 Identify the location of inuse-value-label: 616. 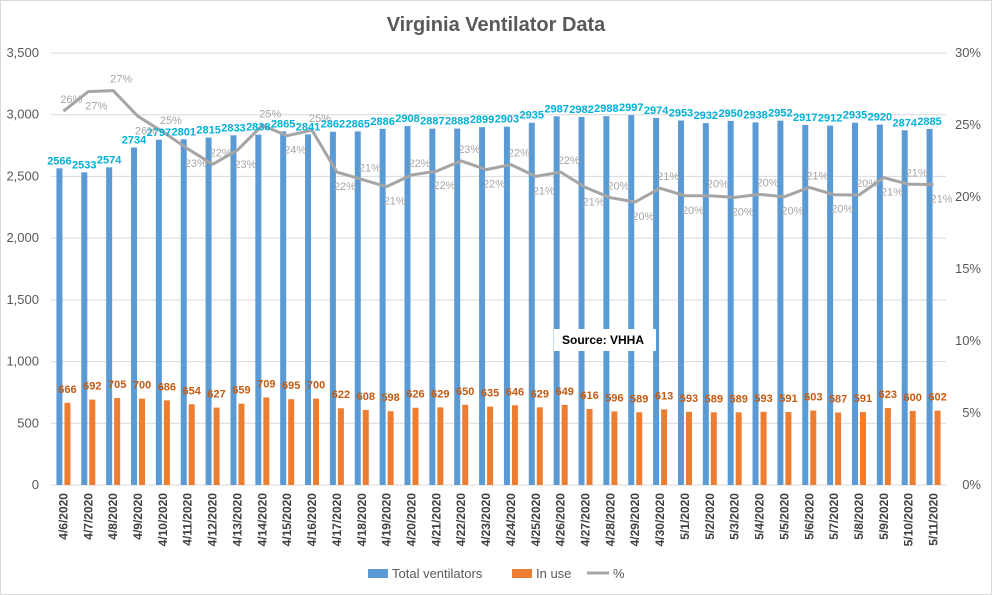
(589, 396).